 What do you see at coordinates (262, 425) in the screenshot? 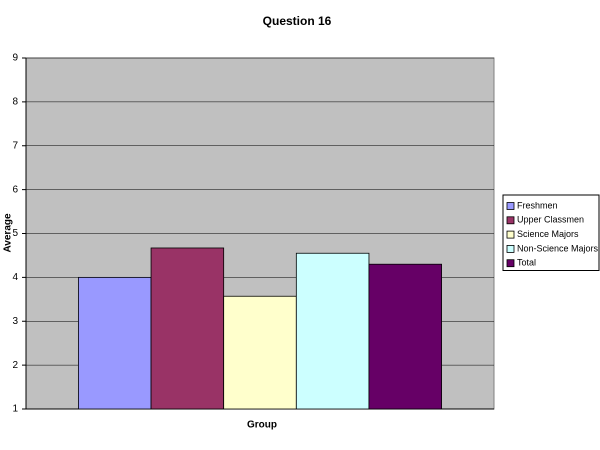
I see `x-axis-label: Group` at bounding box center [262, 425].